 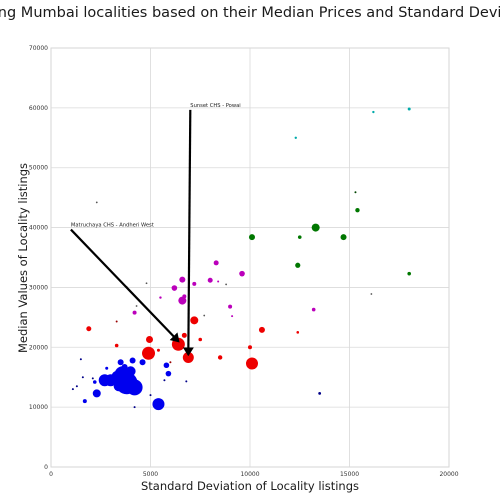 What do you see at coordinates (38, 228) in the screenshot?
I see `y-tick-label: 40000` at bounding box center [38, 228].